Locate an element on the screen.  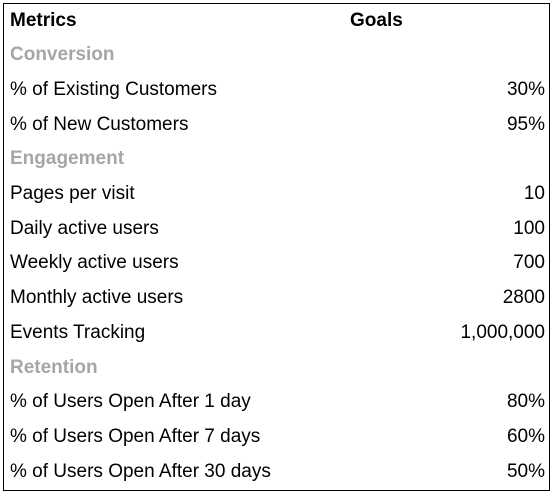
metric-name: Daily active users is located at coordinates (84, 228).